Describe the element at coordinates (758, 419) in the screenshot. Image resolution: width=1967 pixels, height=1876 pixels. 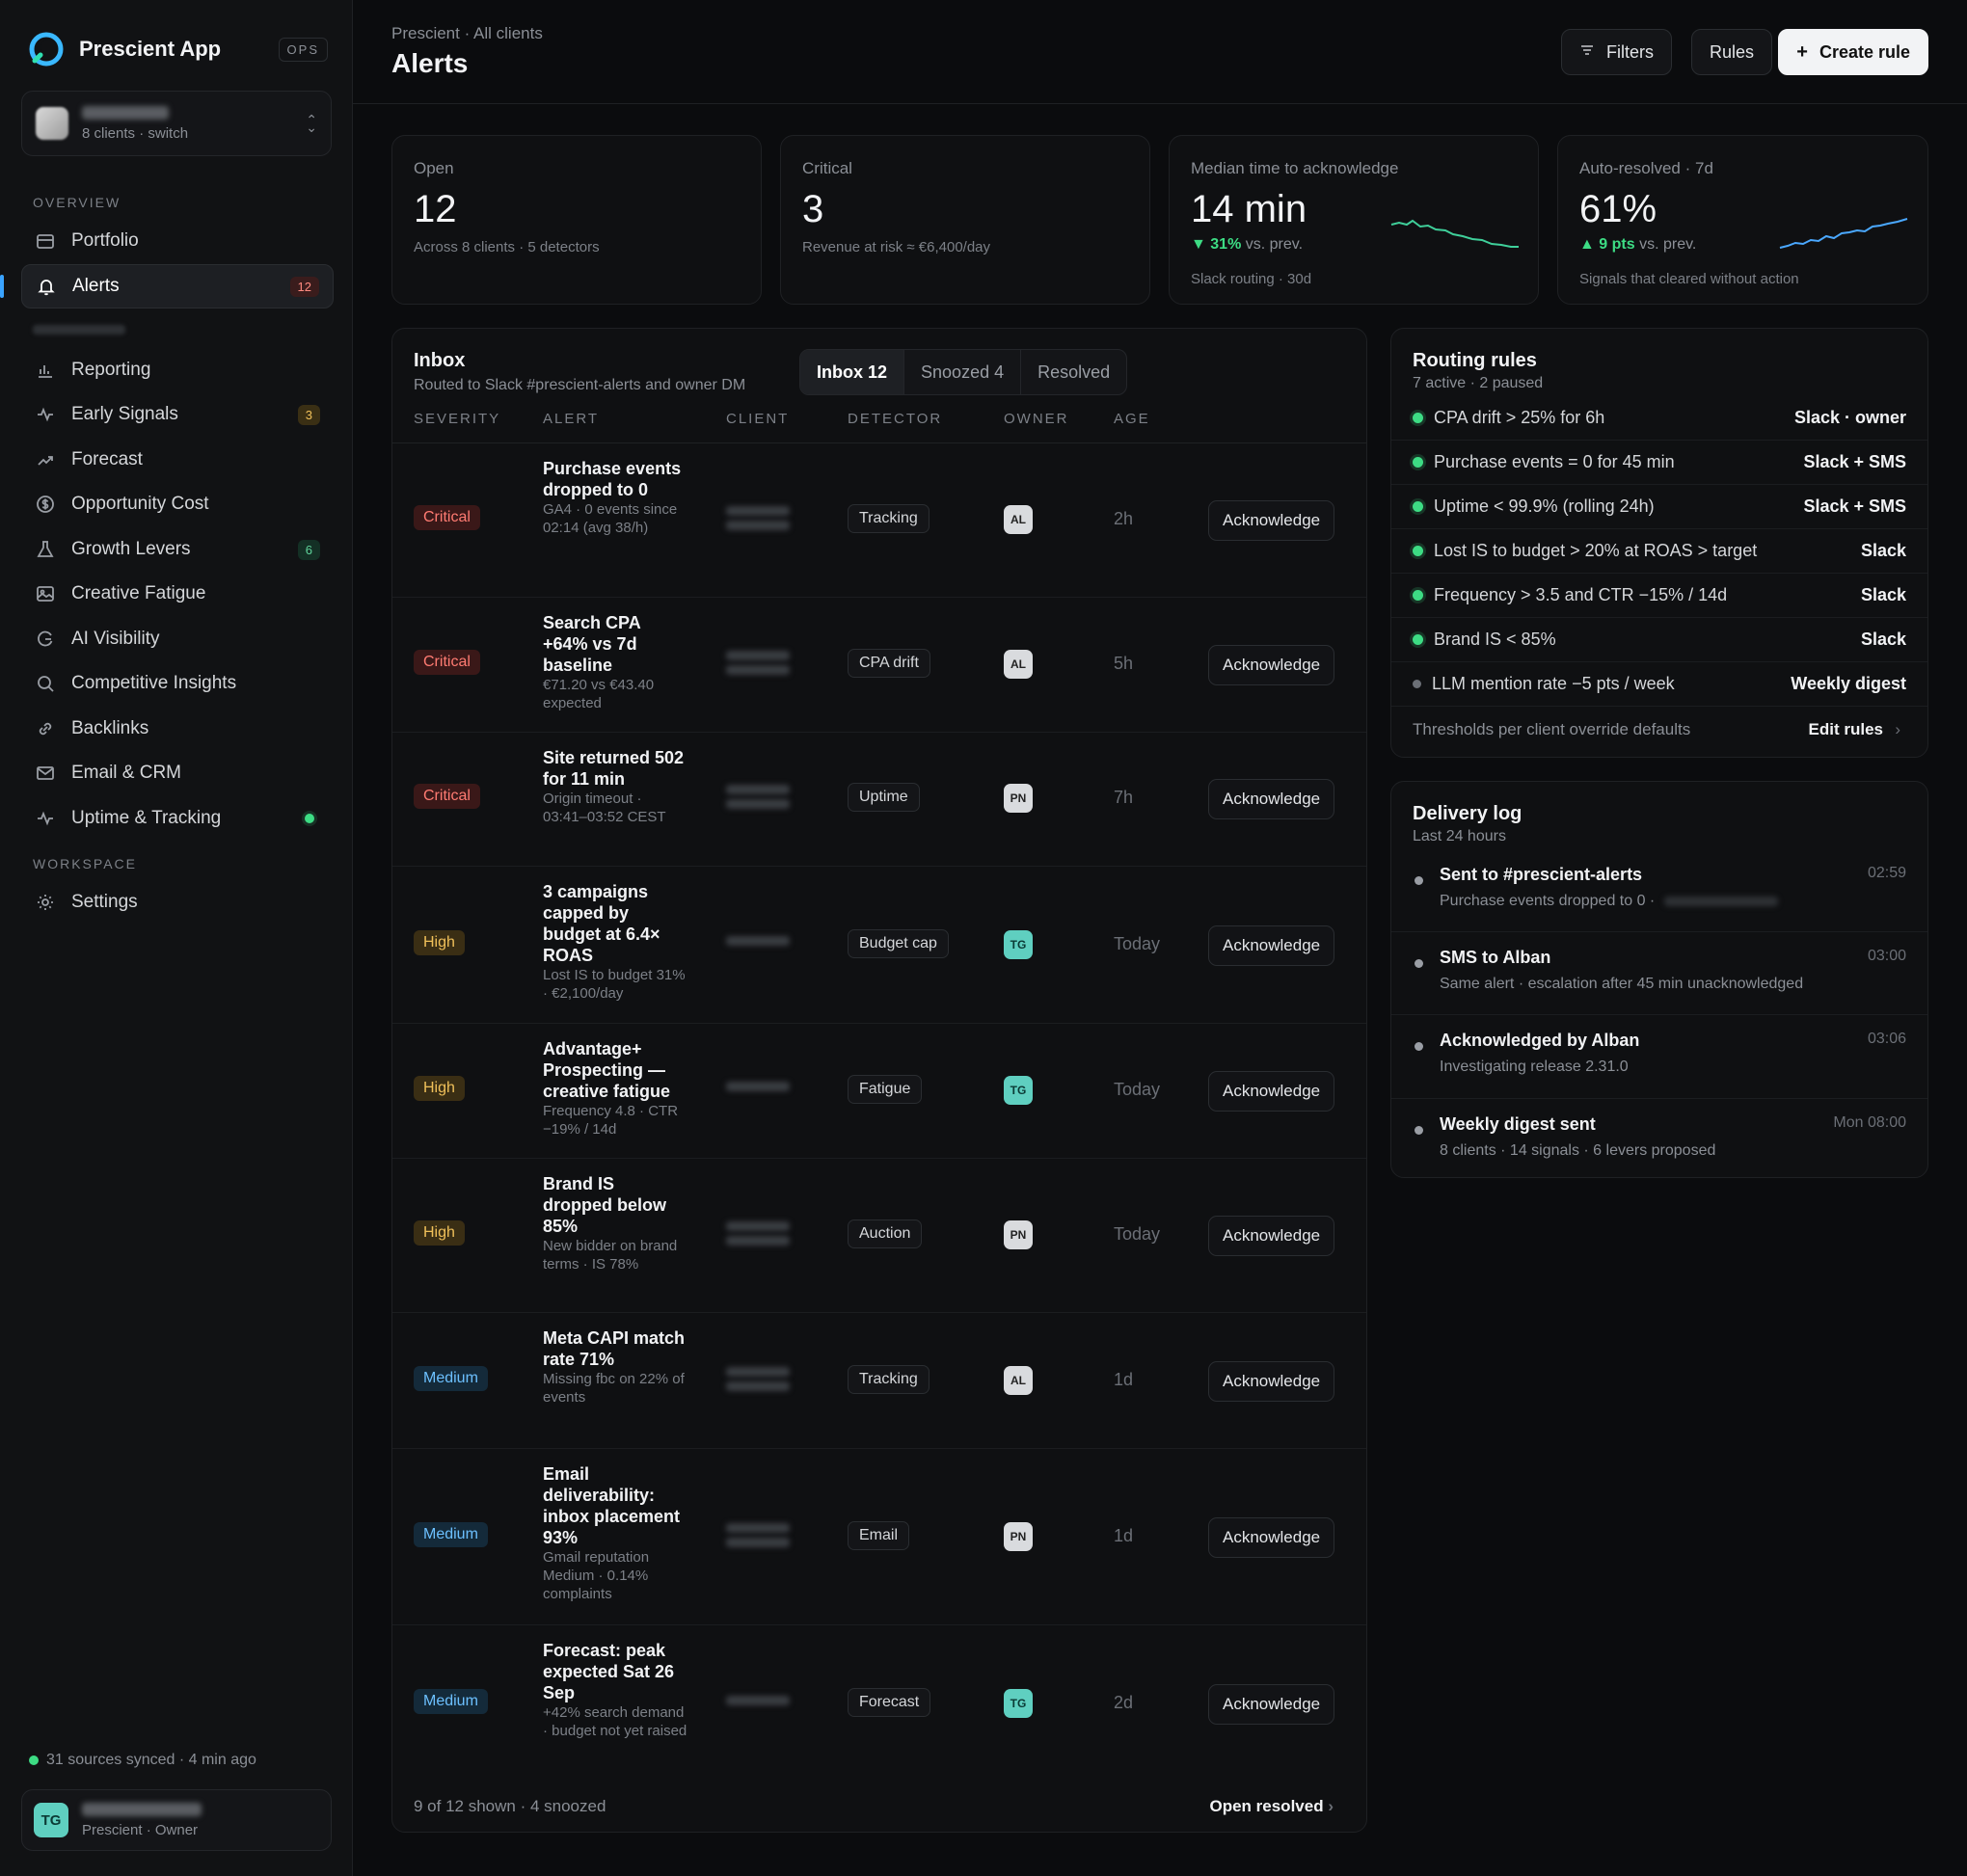
I see `col-client: CLIENT` at that location.